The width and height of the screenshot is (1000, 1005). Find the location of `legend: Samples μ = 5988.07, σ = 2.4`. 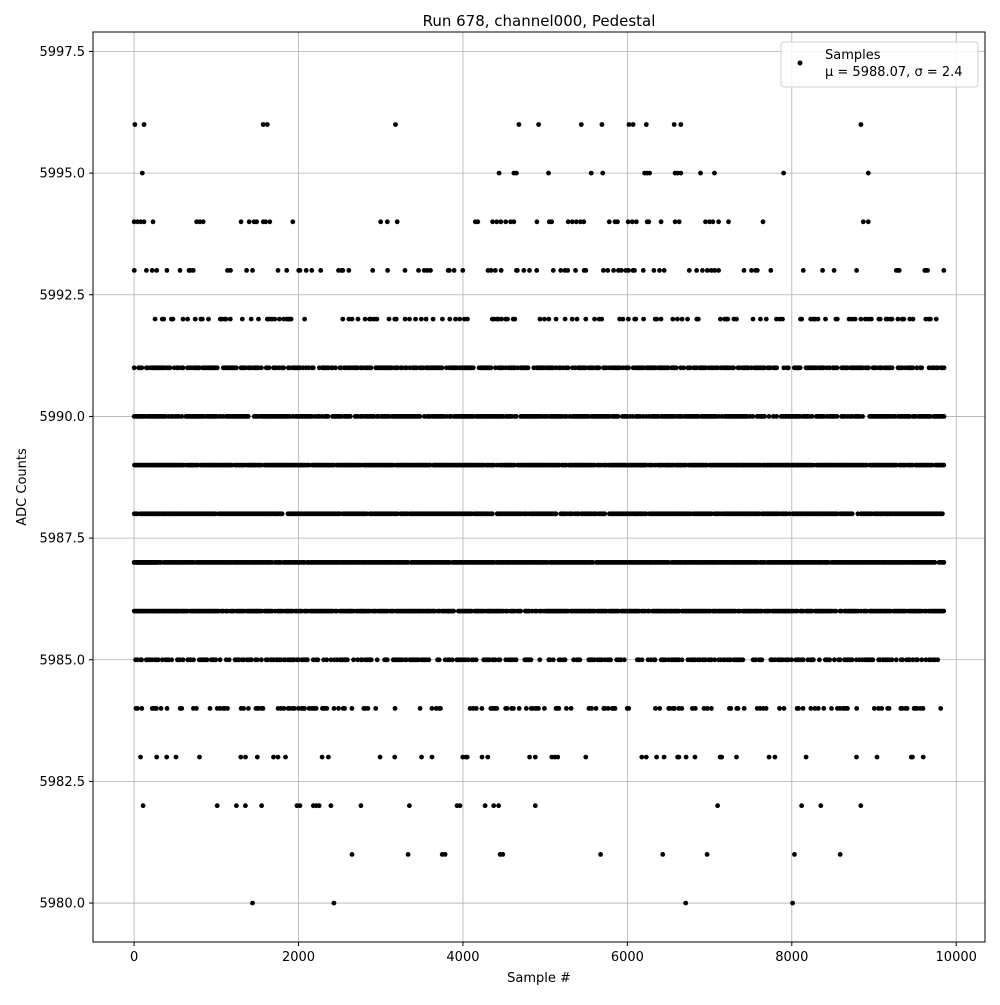

legend: Samples μ = 5988.07, σ = 2.4 is located at coordinates (879, 64).